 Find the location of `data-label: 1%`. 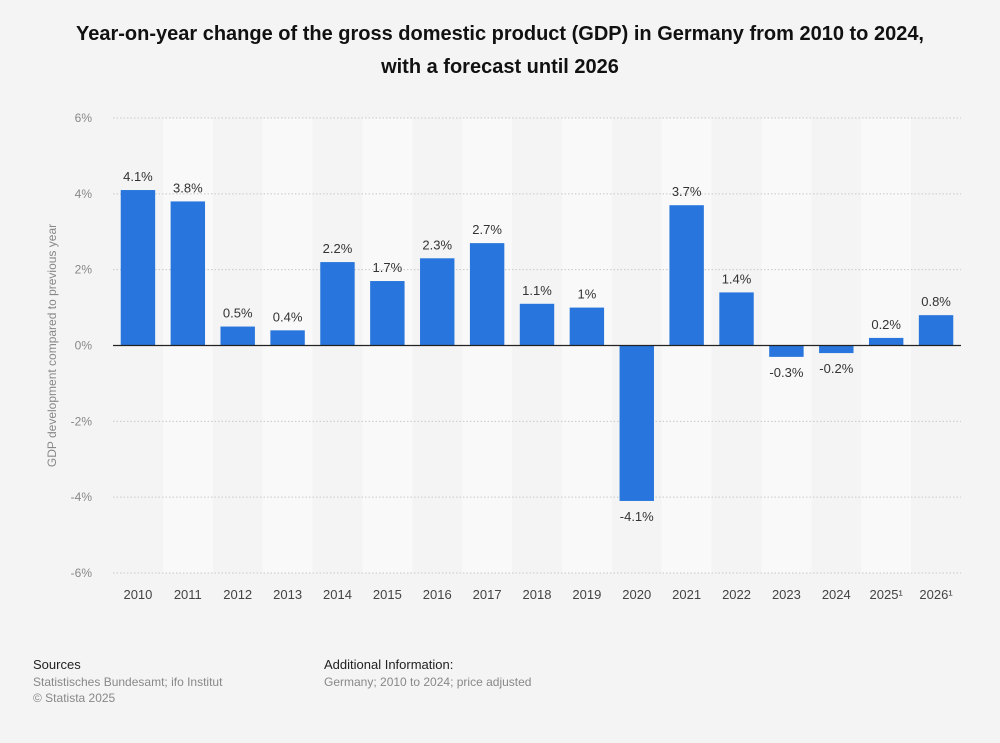

data-label: 1% is located at coordinates (586, 294).